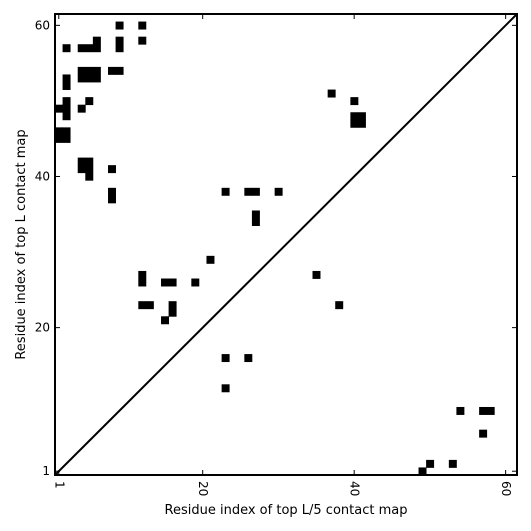 The width and height of the screenshot is (531, 531). I want to click on x-tick-label: 1, so click(59, 485).